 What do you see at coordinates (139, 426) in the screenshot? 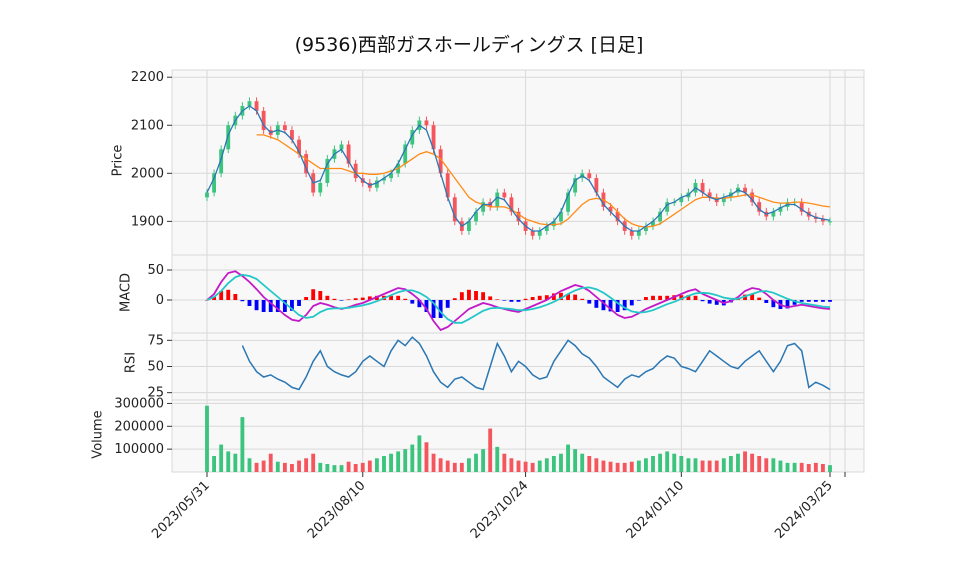
I see `ytick-label-volume-1: 200000` at bounding box center [139, 426].